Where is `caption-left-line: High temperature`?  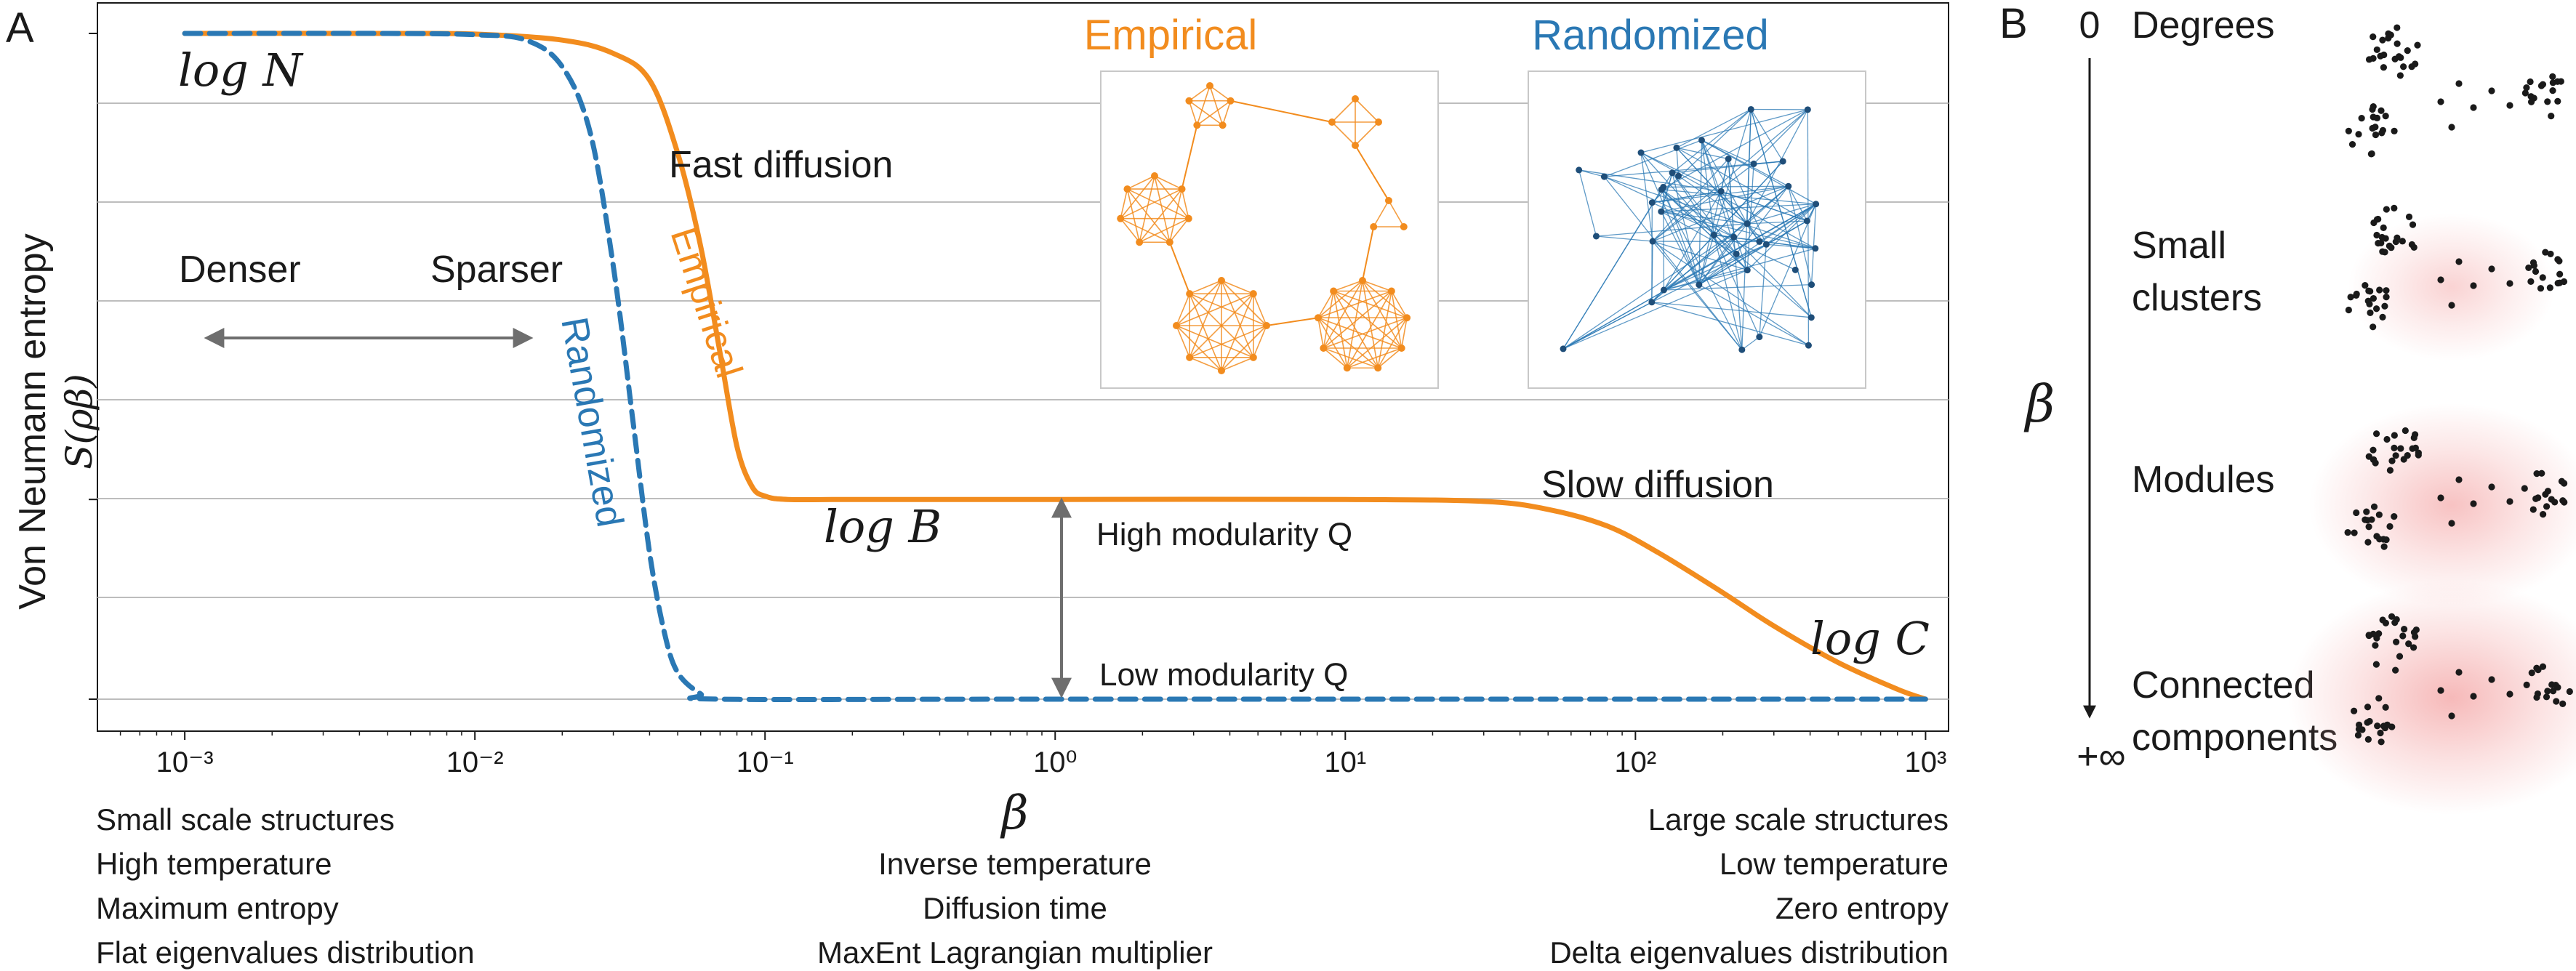 caption-left-line: High temperature is located at coordinates (214, 864).